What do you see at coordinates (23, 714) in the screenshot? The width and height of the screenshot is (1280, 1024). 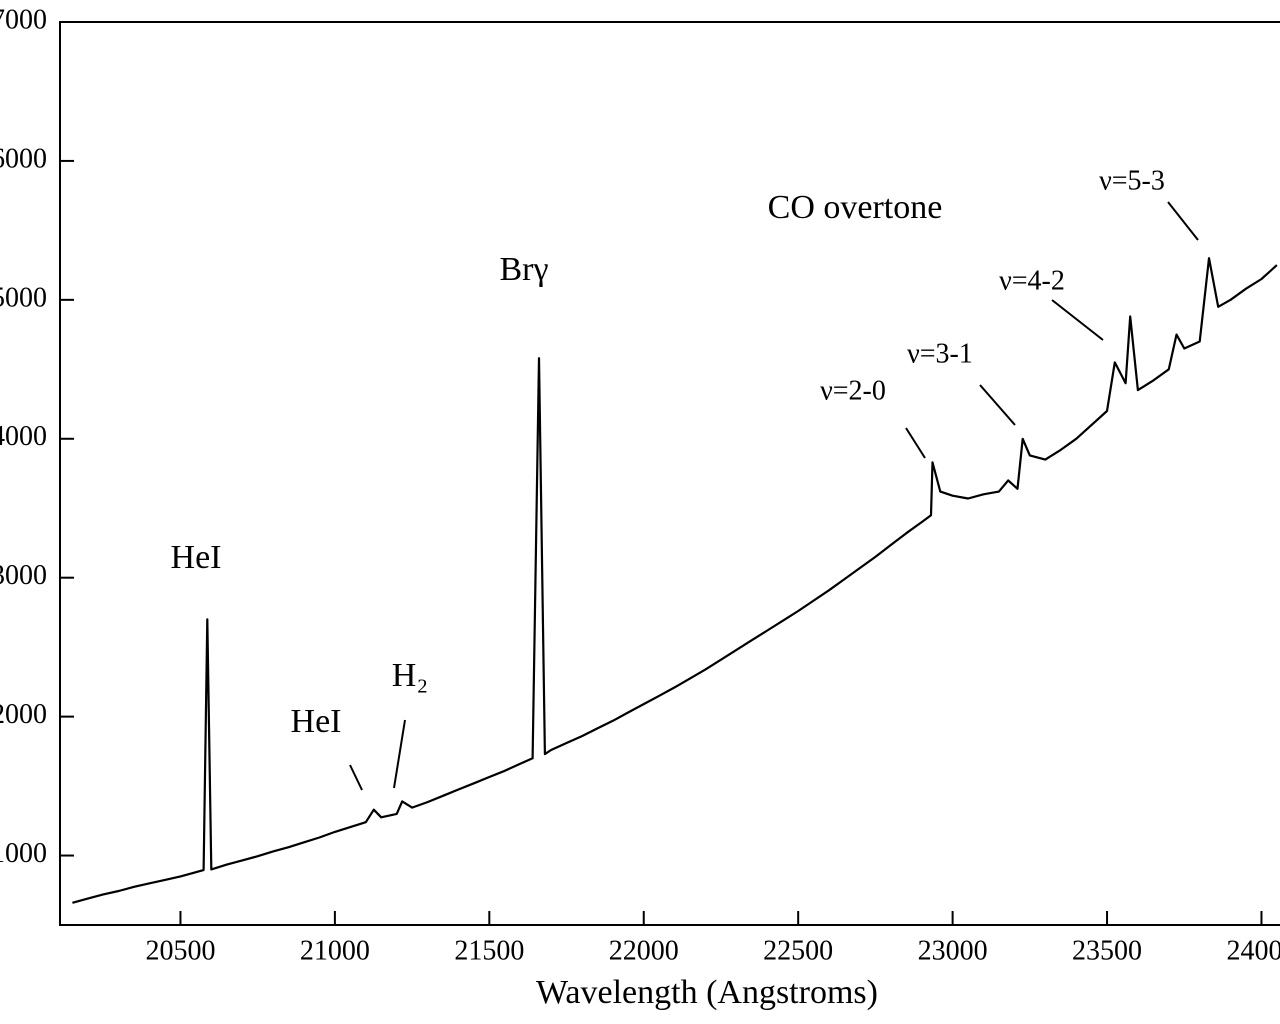 I see `y-tick-label: 2000` at bounding box center [23, 714].